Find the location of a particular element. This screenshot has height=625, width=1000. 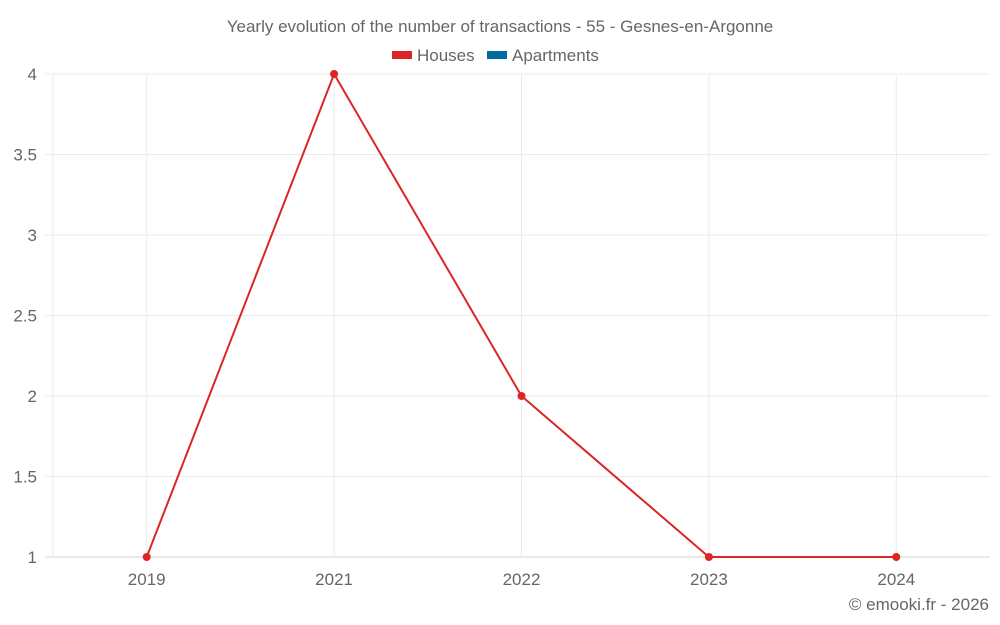

y-tick-label: 2 is located at coordinates (32, 396).